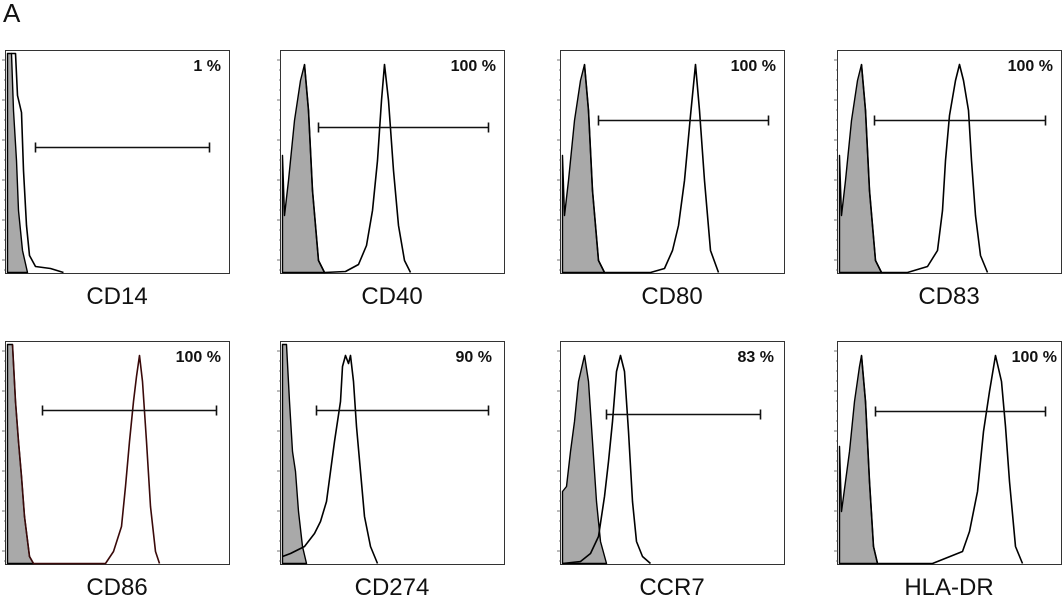  I want to click on histogram-panel-cd40: 100 % CD40, so click(394, 180).